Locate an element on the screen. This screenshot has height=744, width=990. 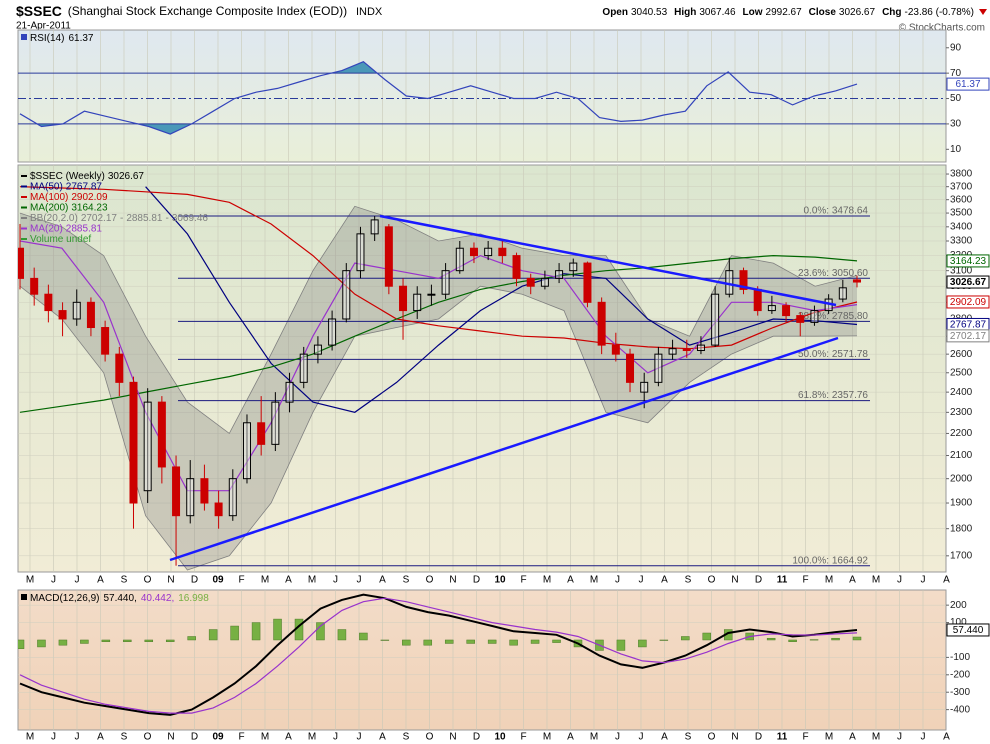
value-box-label: 2702.17 is located at coordinates (968, 336).